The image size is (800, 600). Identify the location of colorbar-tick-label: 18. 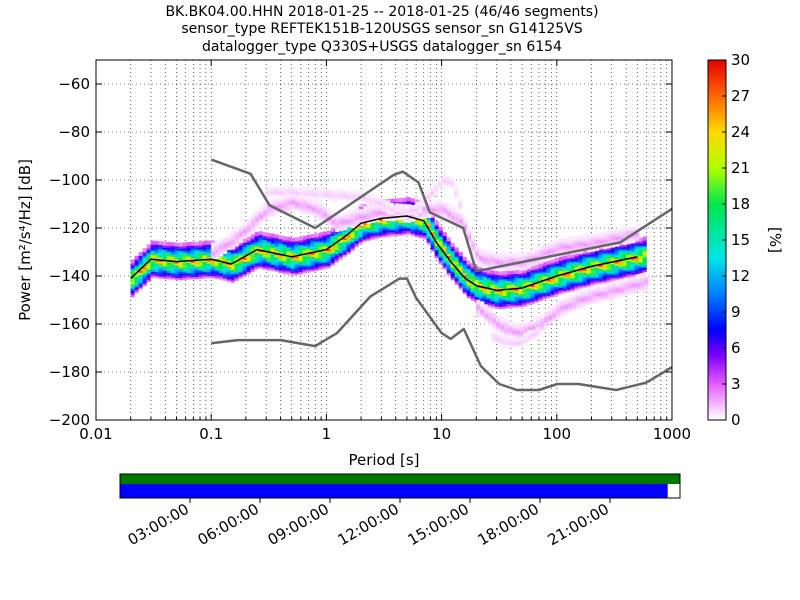
(740, 204).